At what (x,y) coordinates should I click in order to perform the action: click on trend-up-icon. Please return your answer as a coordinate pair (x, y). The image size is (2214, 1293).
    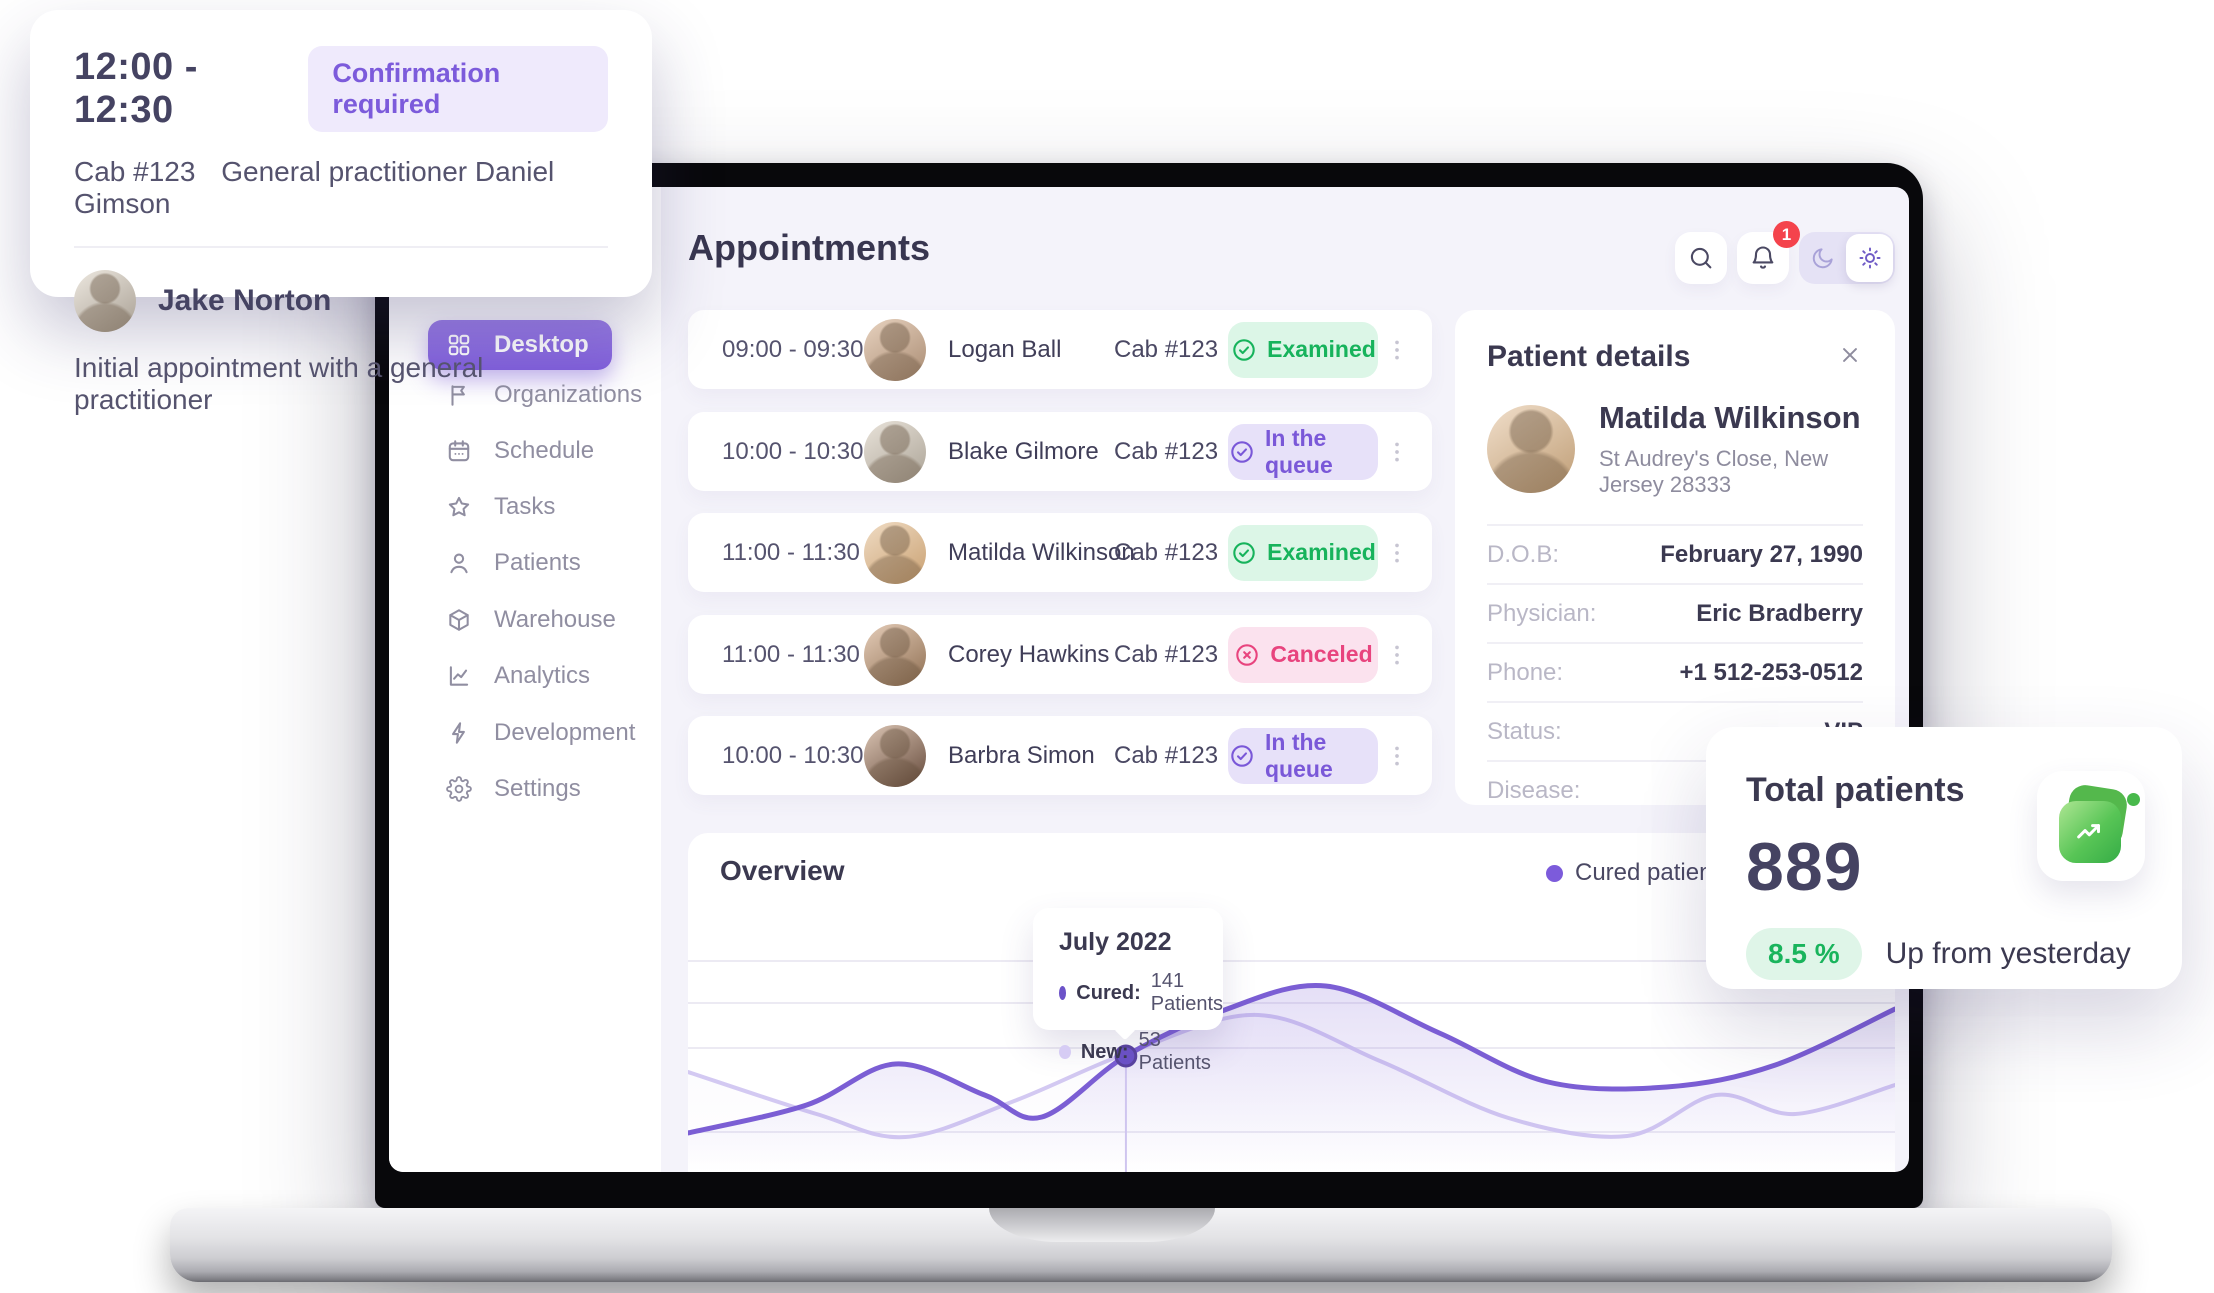
    Looking at the image, I should click on (2090, 832).